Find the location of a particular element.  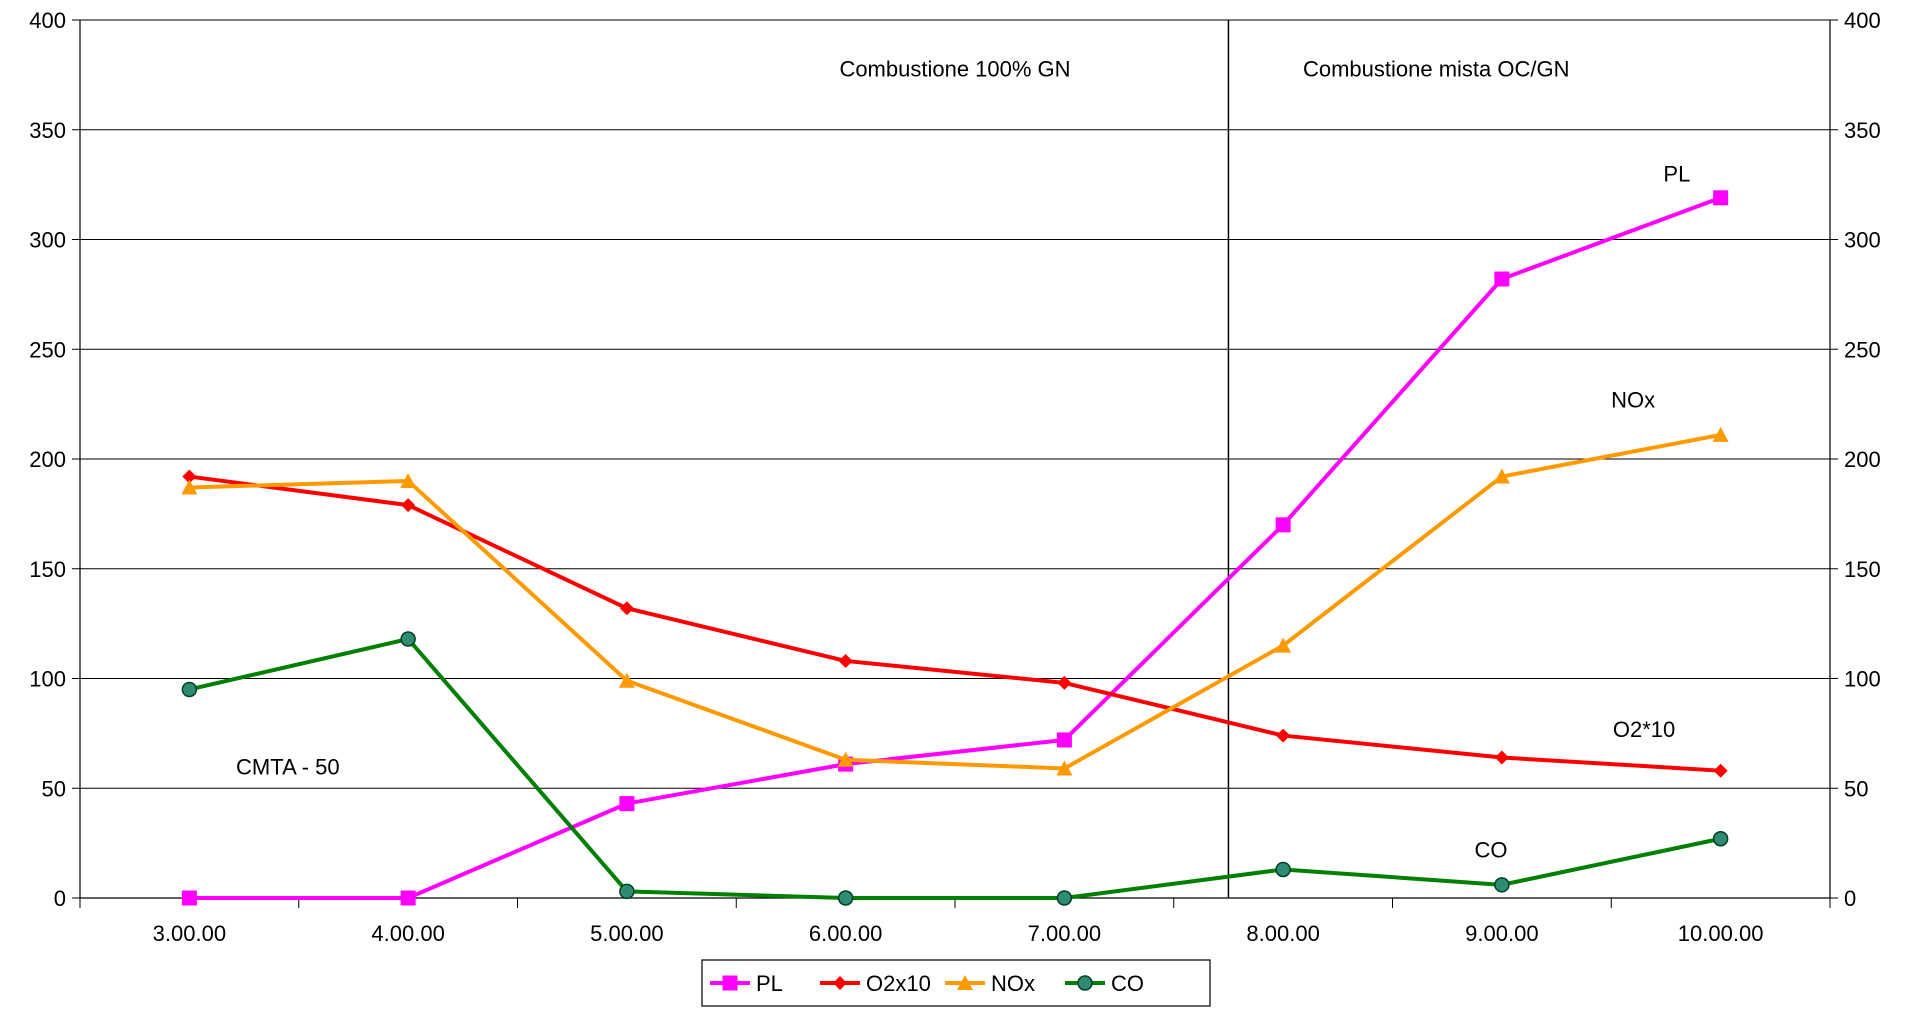

x-tick-label: 7.00.00 is located at coordinates (1064, 933).